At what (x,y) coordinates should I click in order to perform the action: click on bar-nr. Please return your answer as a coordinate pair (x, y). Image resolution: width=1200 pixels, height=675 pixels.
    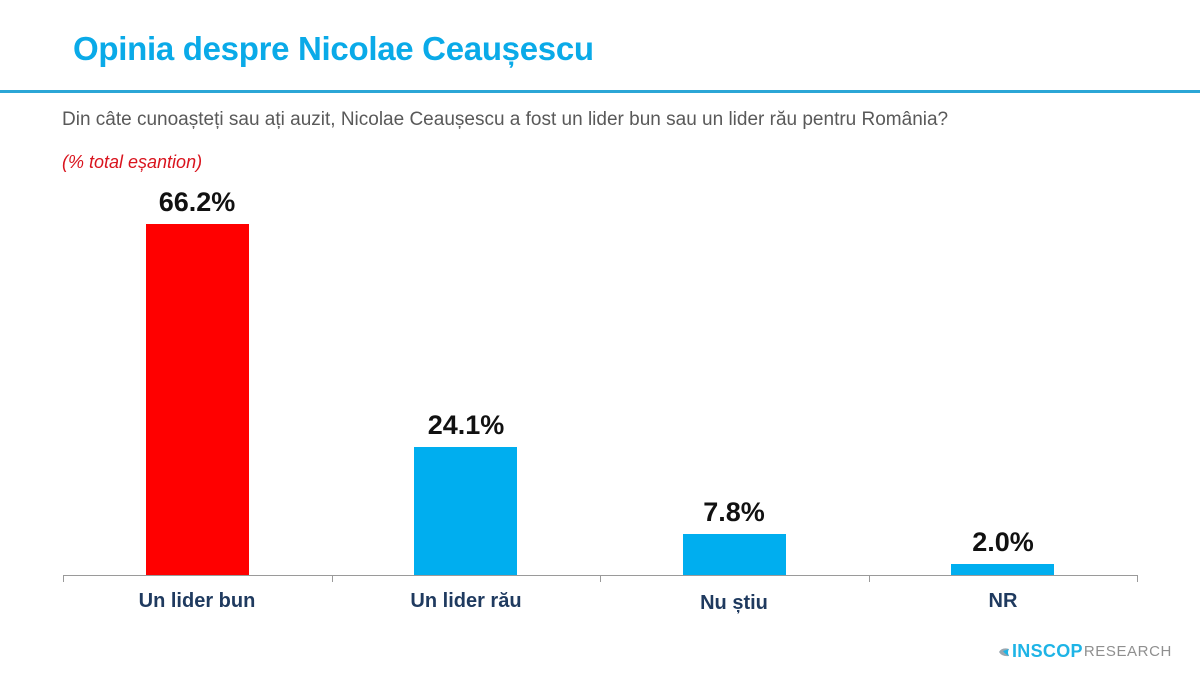
    Looking at the image, I should click on (1002, 569).